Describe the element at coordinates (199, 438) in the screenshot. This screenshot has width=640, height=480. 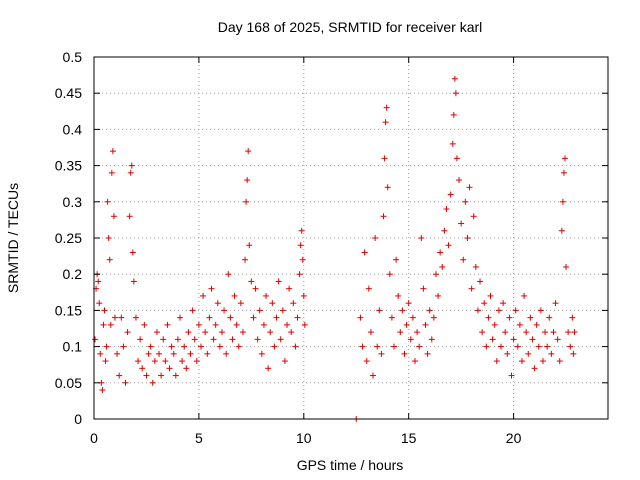
I see `x-tick-label: 5` at that location.